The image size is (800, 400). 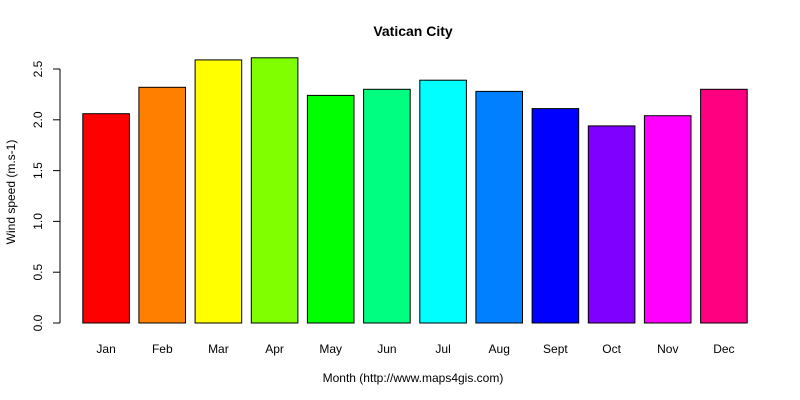 I want to click on x-tick-label-sept: Sept, so click(x=555, y=349).